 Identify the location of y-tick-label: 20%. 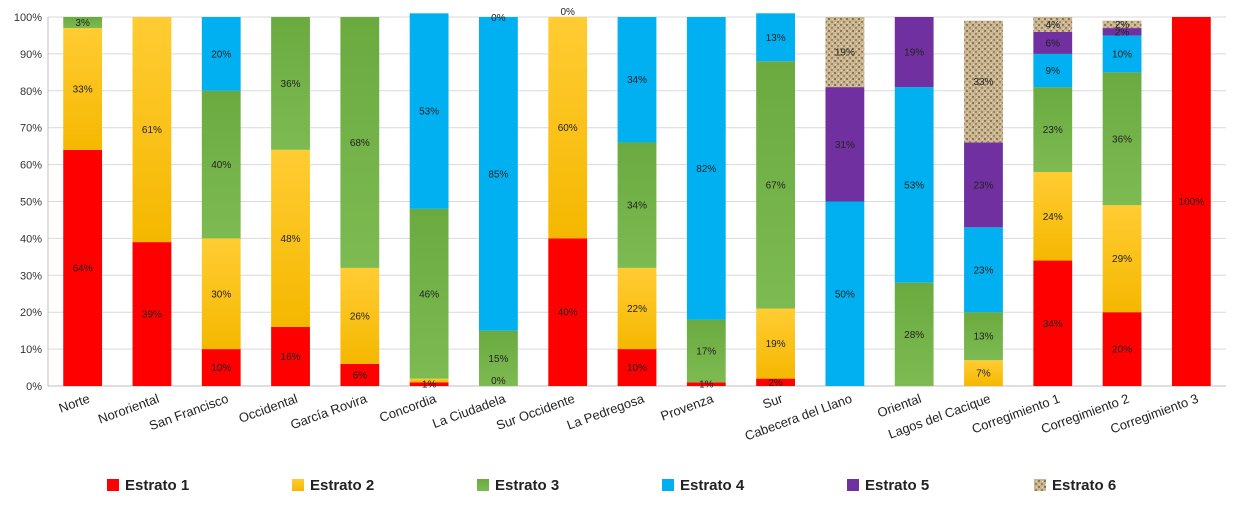
(31, 313).